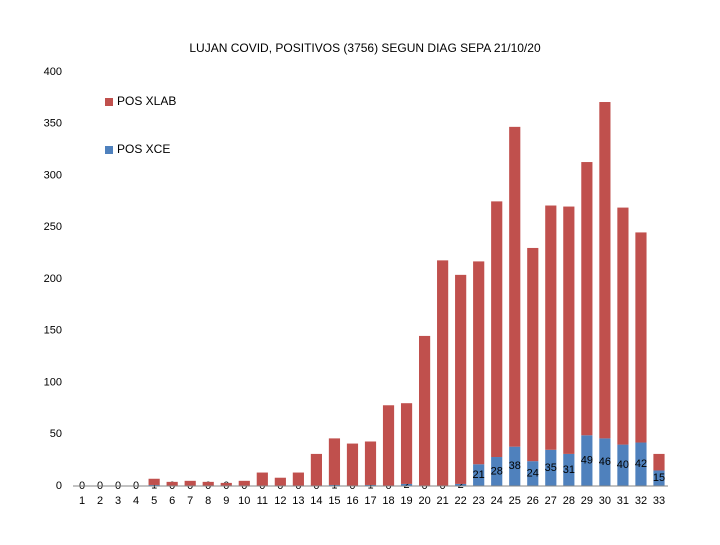 This screenshot has height=545, width=720. Describe the element at coordinates (56, 434) in the screenshot. I see `y-tick-label: 50` at that location.